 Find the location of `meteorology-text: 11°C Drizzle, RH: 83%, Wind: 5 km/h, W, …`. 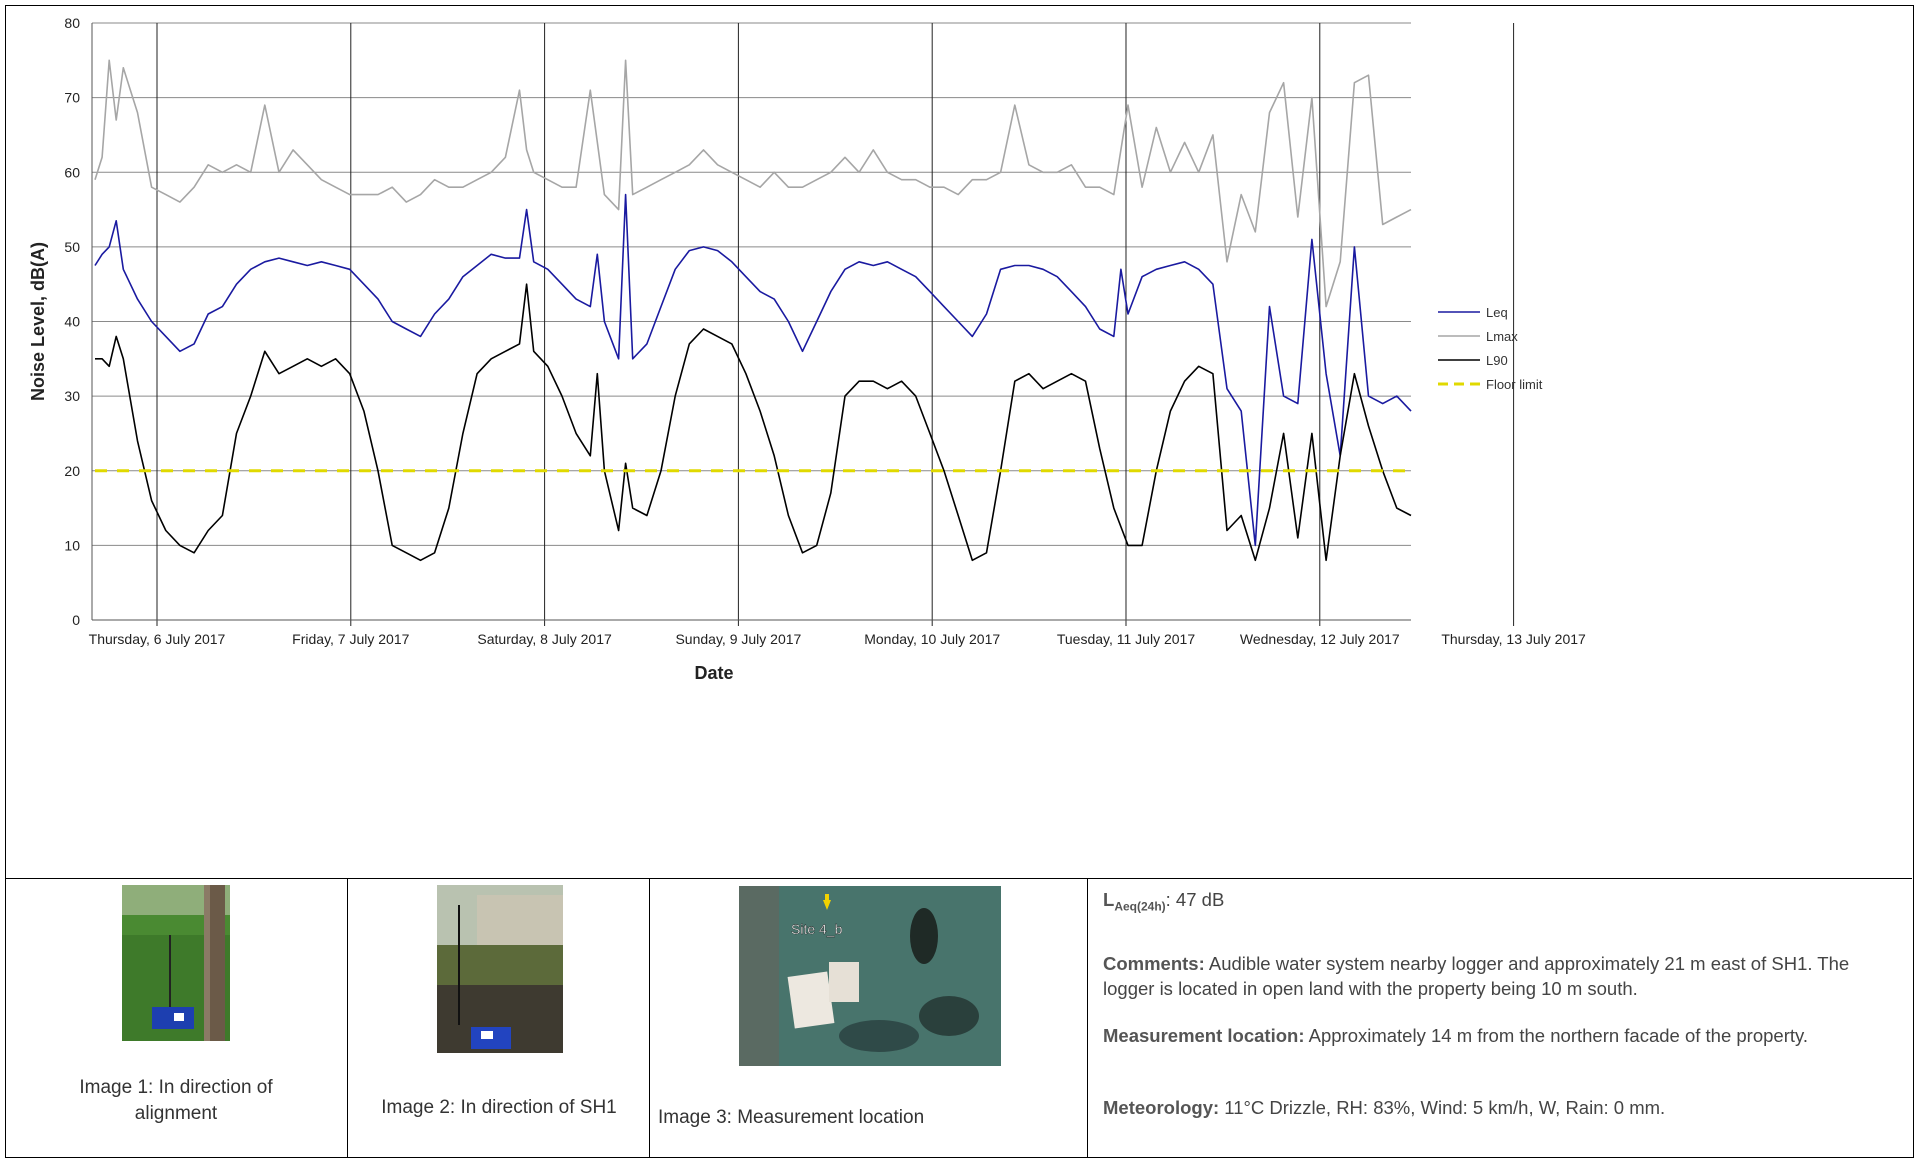

meteorology-text: 11°C Drizzle, RH: 83%, Wind: 5 km/h, W, … is located at coordinates (1442, 1107).